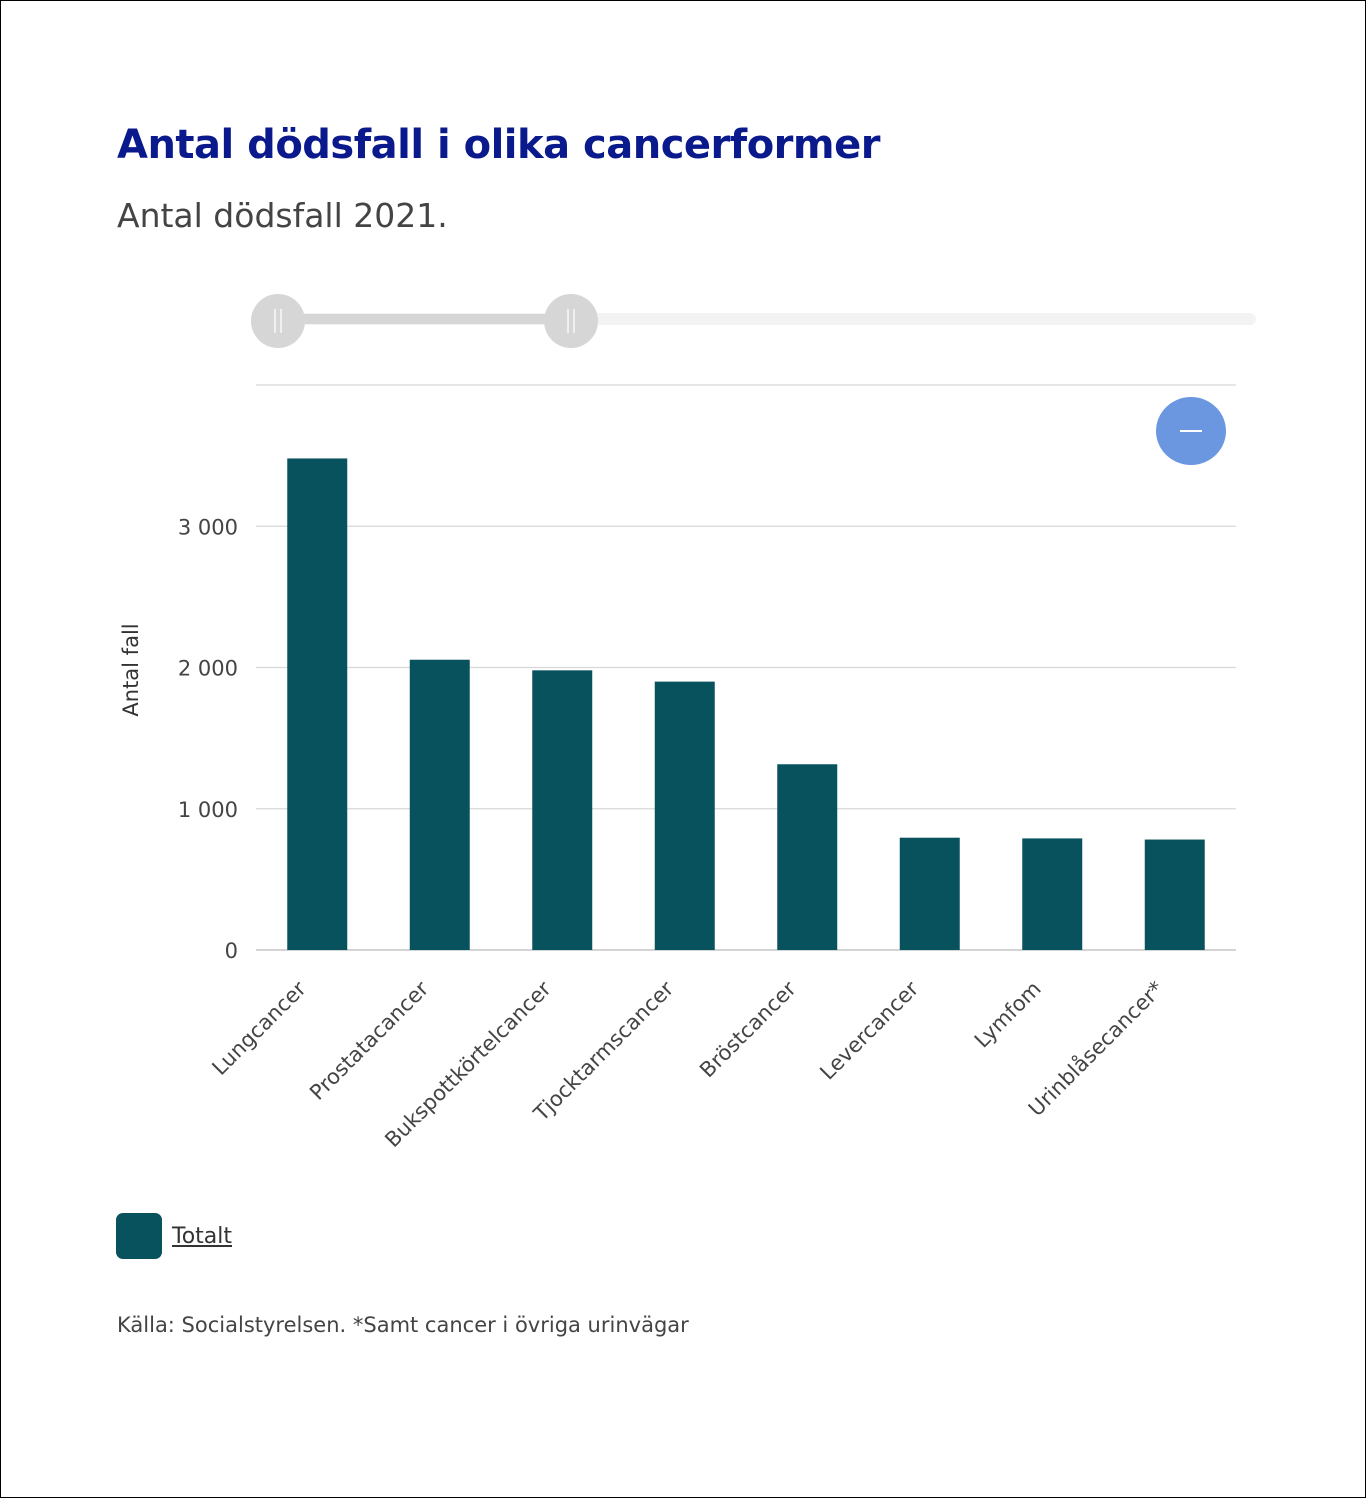  I want to click on bar-tjocktarmscancer, so click(684, 815).